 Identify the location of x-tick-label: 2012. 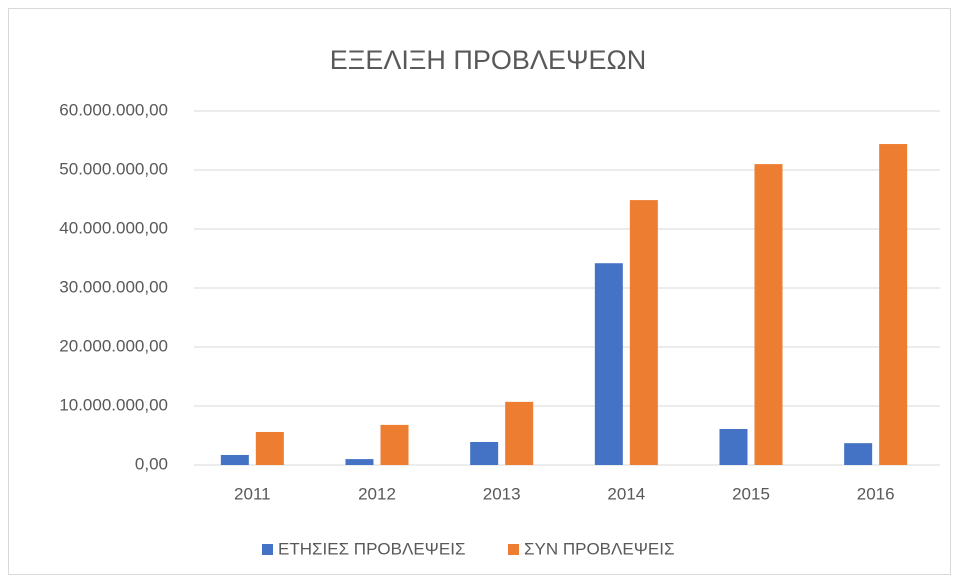
(377, 493).